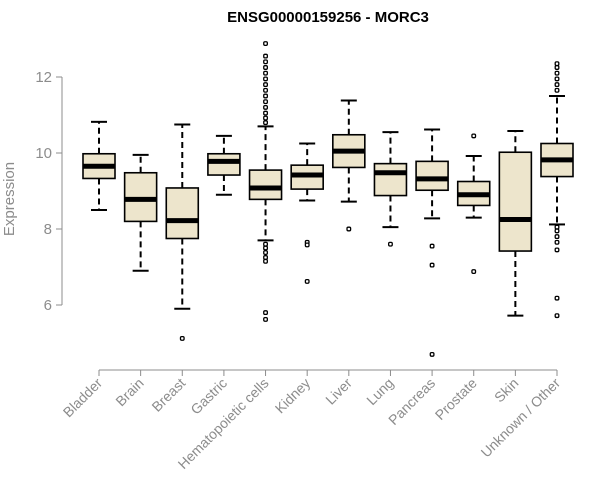 The image size is (600, 500). Describe the element at coordinates (43, 77) in the screenshot. I see `y-tick-label: 12` at that location.